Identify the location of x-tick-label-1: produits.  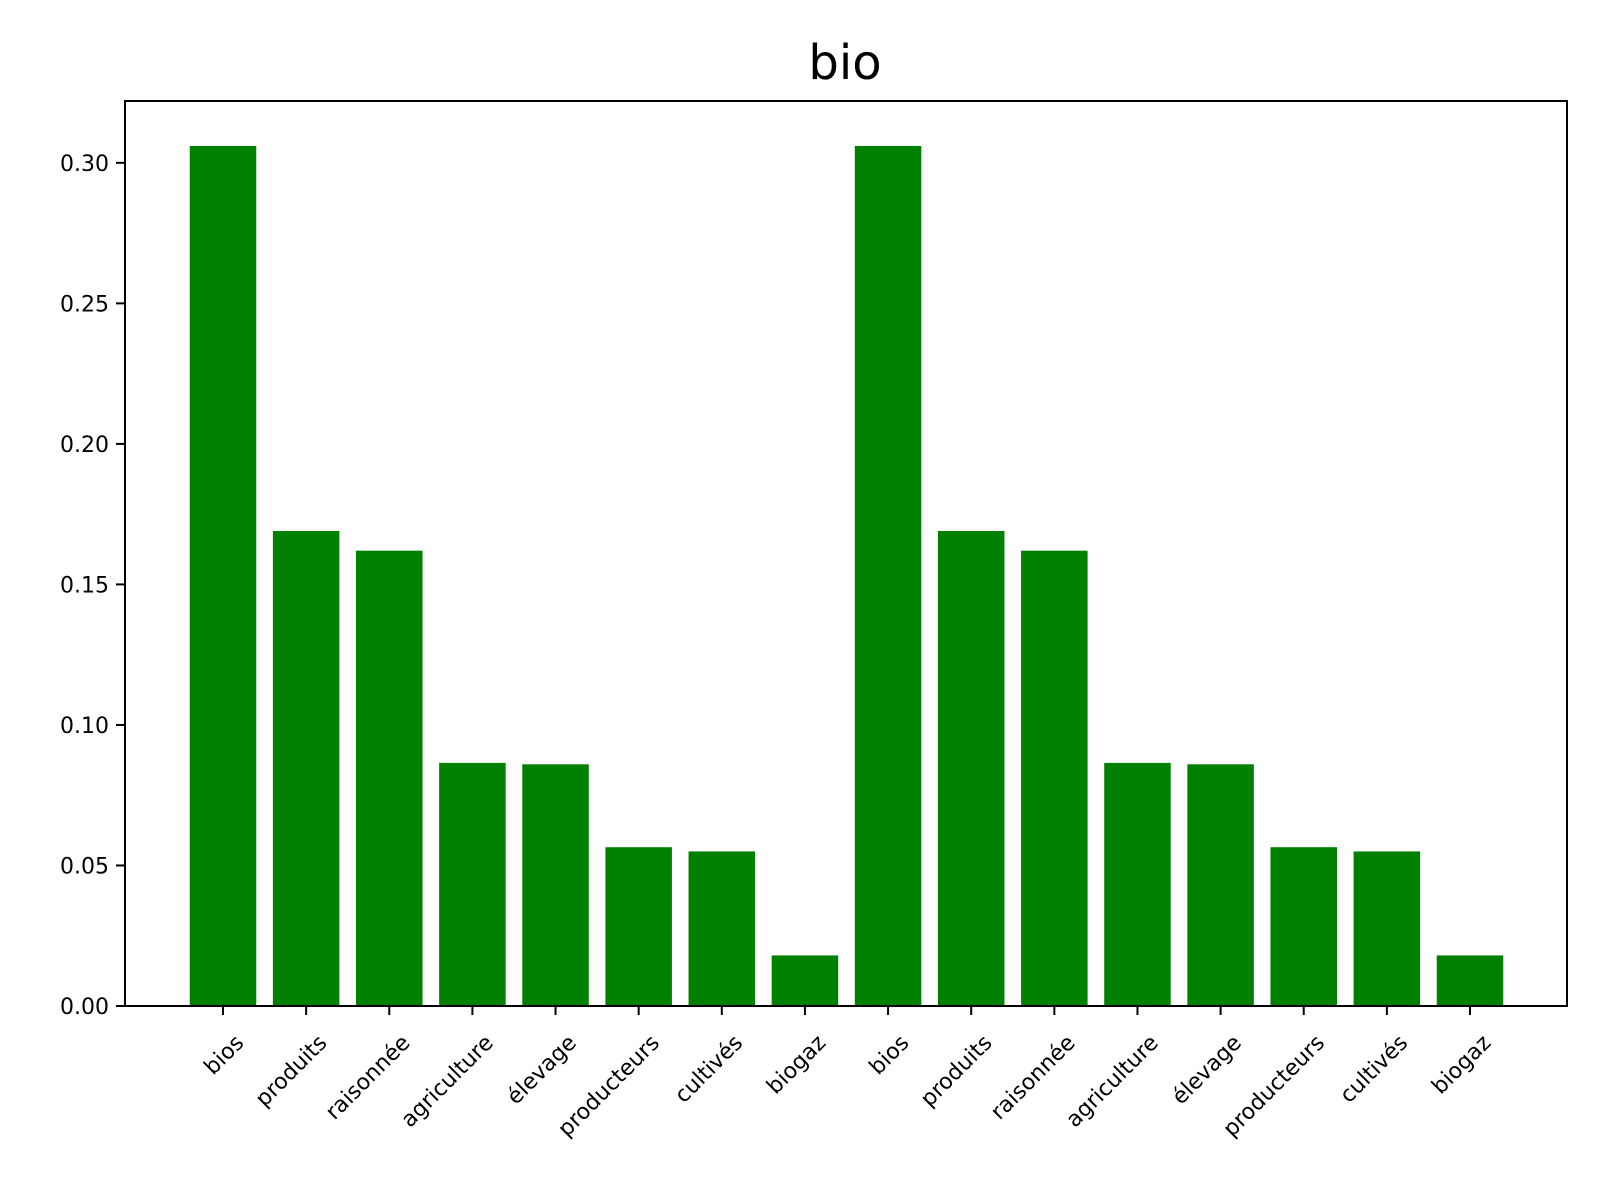
(291, 1071).